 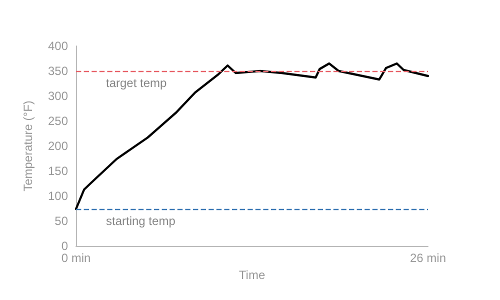 What do you see at coordinates (64, 246) in the screenshot?
I see `y-tick-label: 0` at bounding box center [64, 246].